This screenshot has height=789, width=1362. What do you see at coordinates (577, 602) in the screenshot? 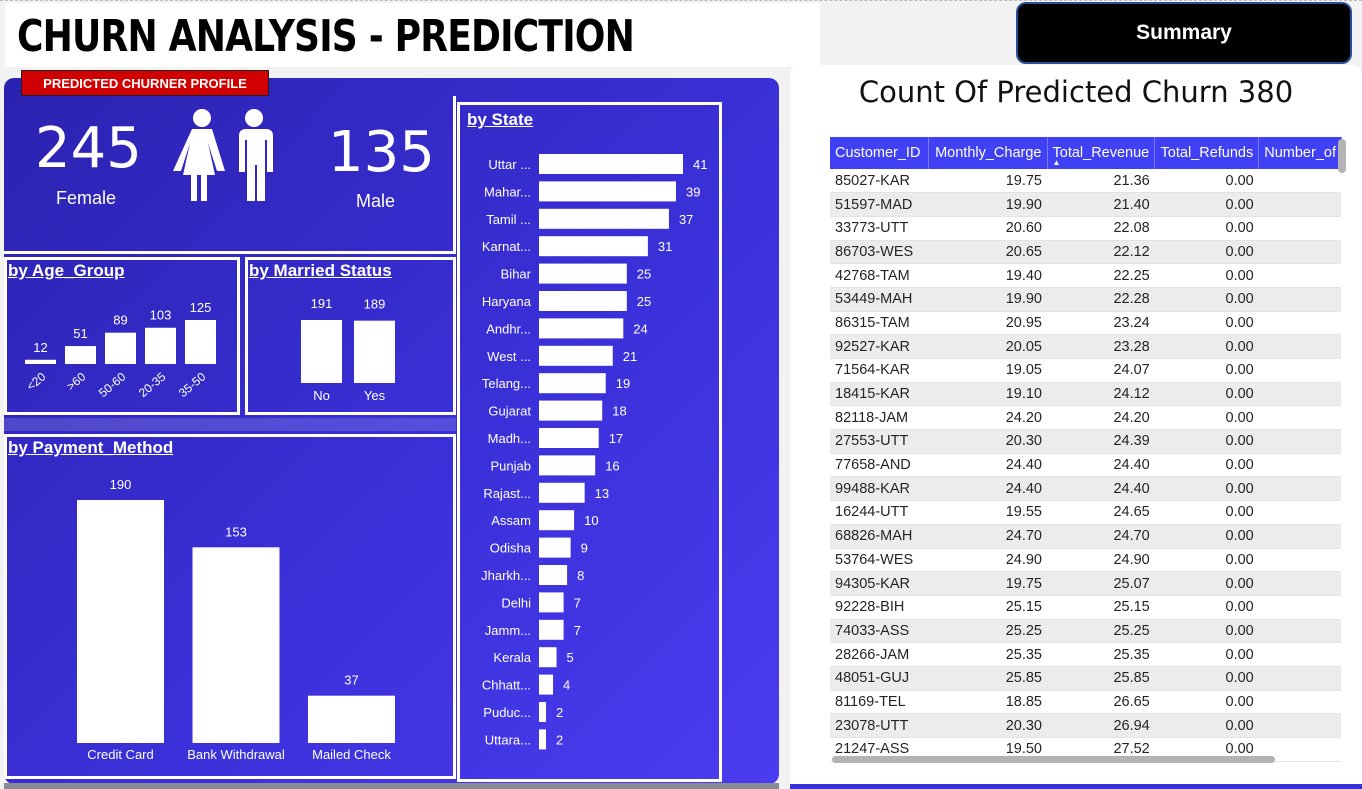
I see `state-value-label: 7` at bounding box center [577, 602].